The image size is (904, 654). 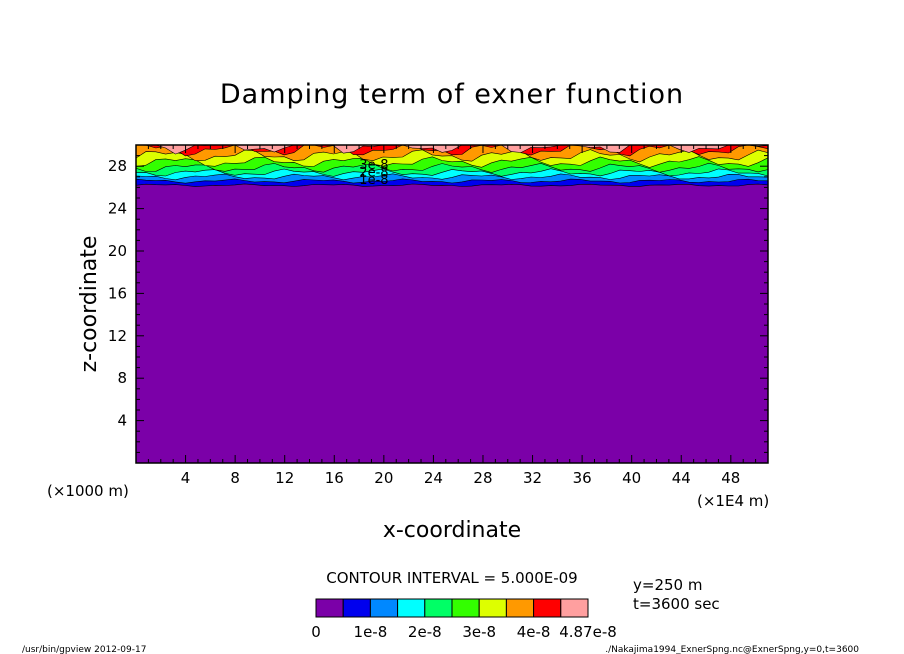 What do you see at coordinates (451, 578) in the screenshot?
I see `contour-interval: CONTOUR INTERVAL = 5.000E-09` at bounding box center [451, 578].